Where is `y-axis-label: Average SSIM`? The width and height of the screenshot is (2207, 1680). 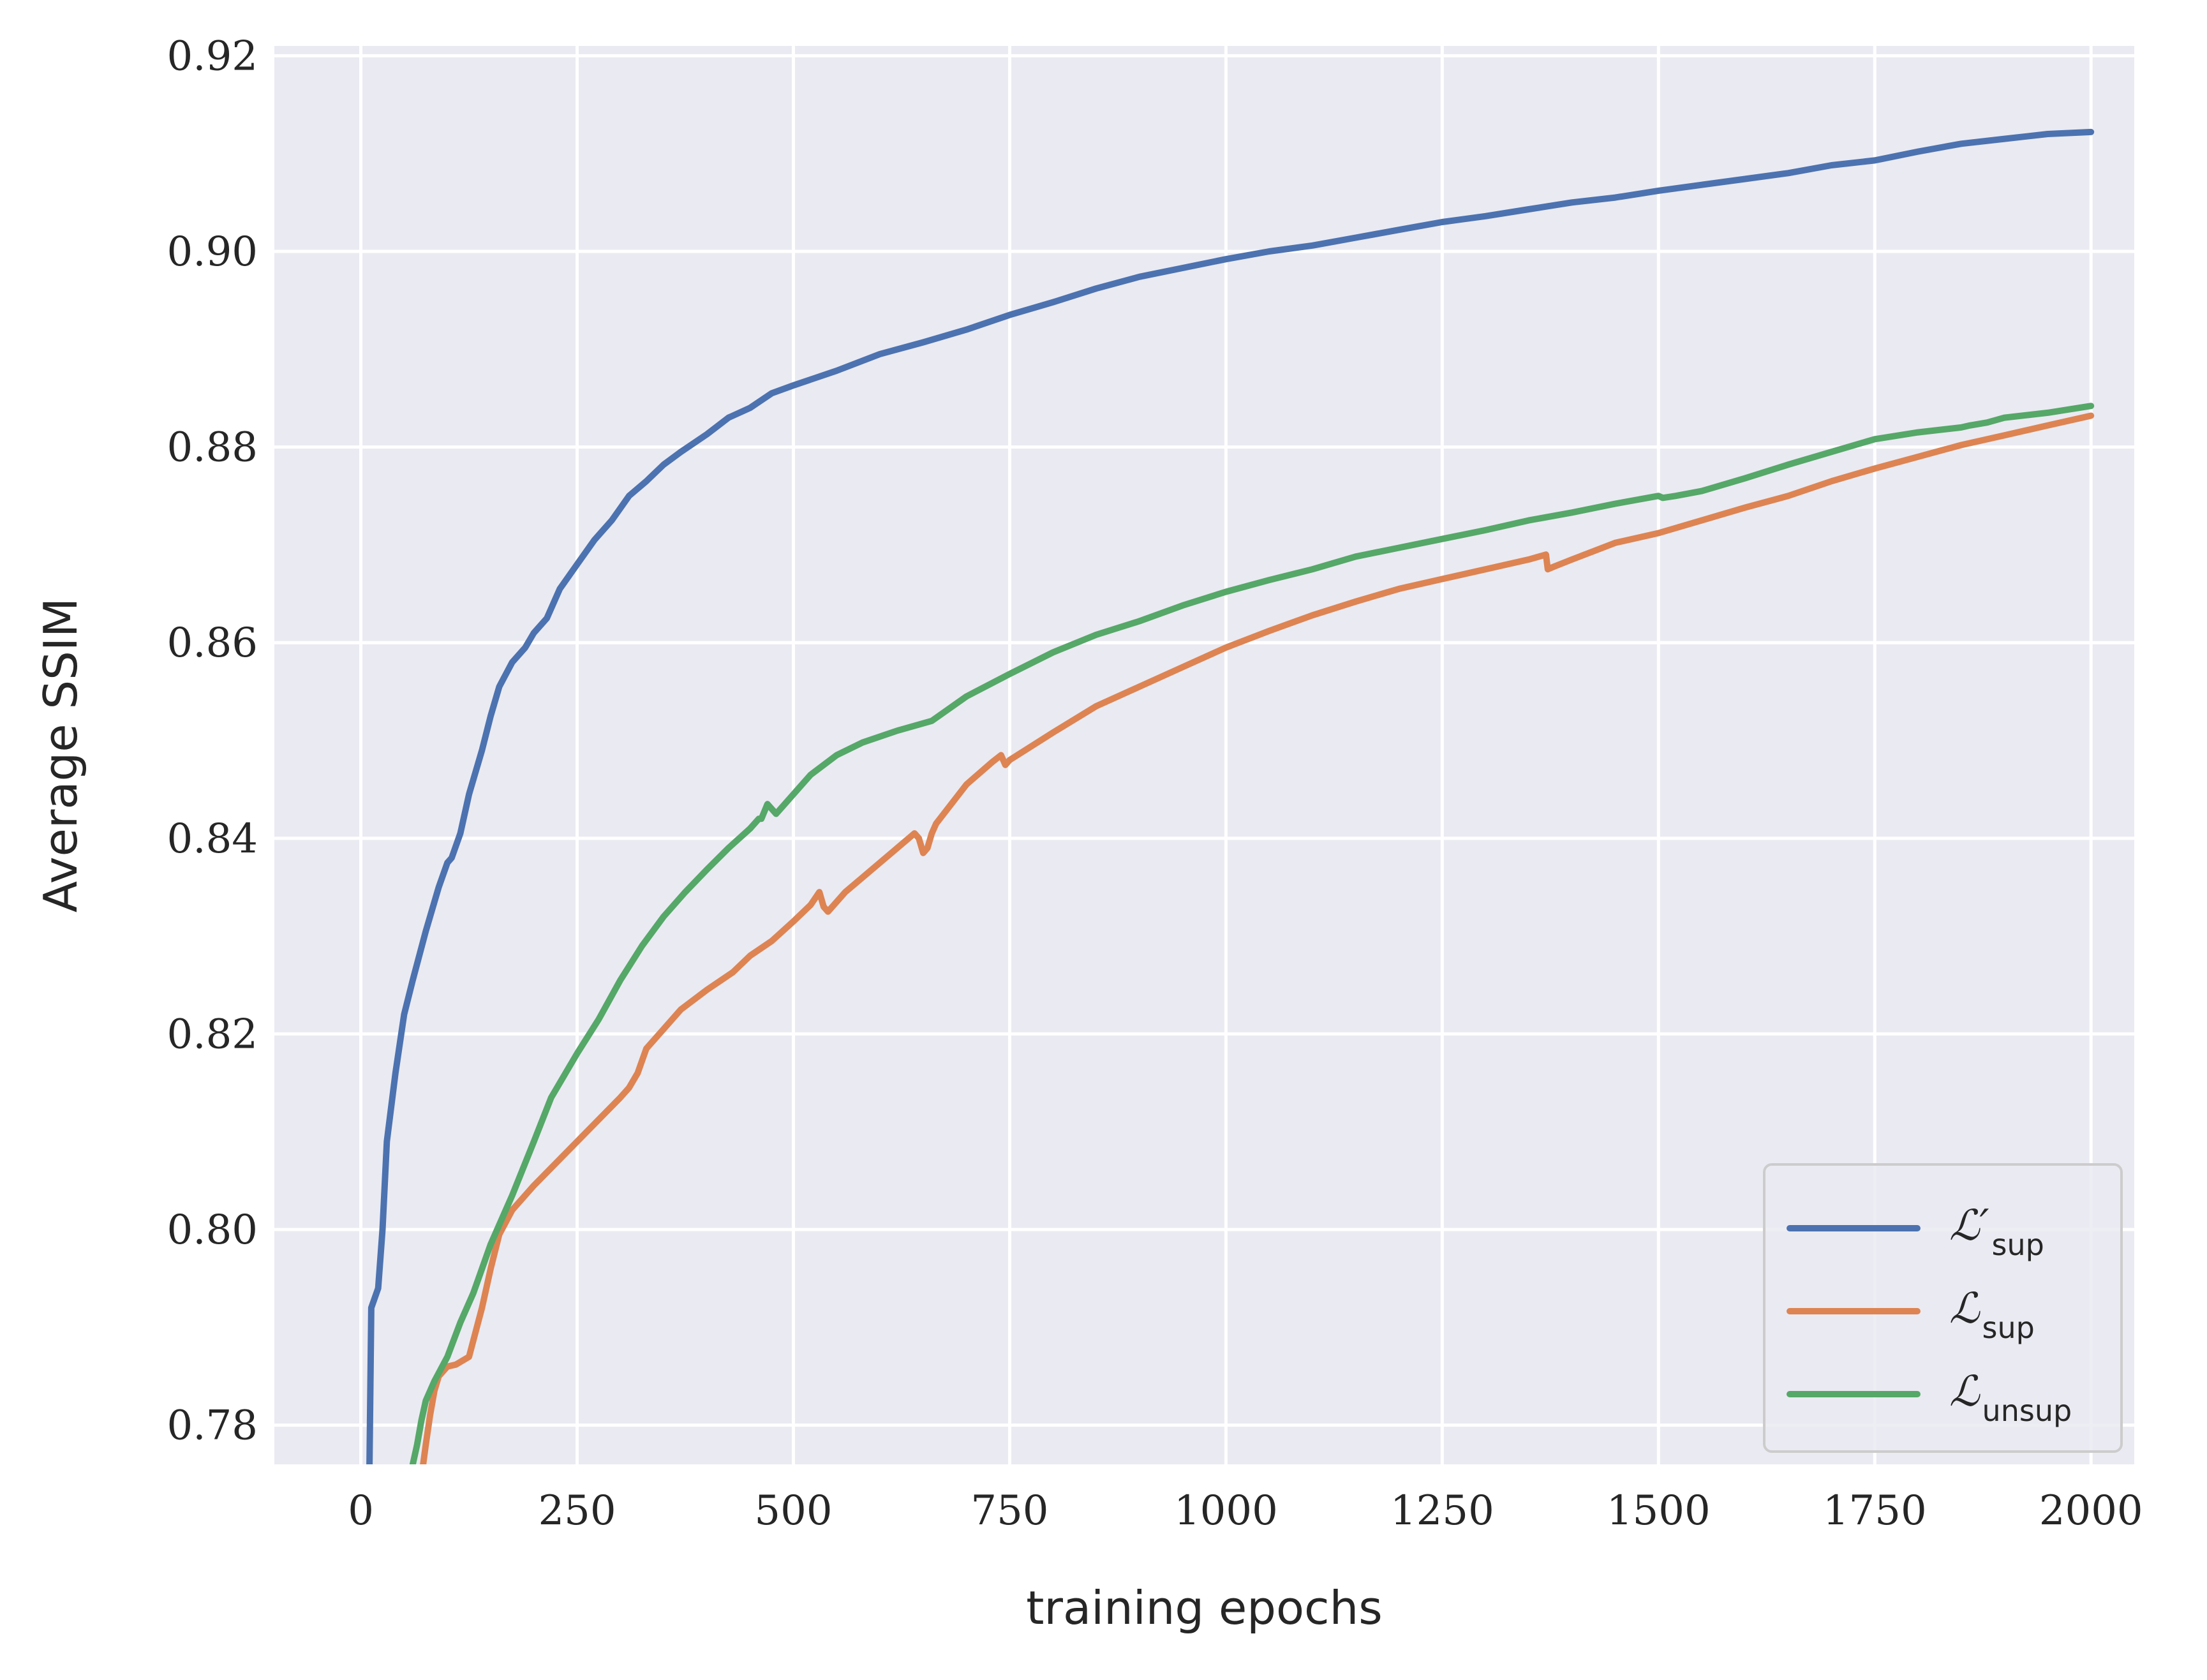
y-axis-label: Average SSIM is located at coordinates (60, 755).